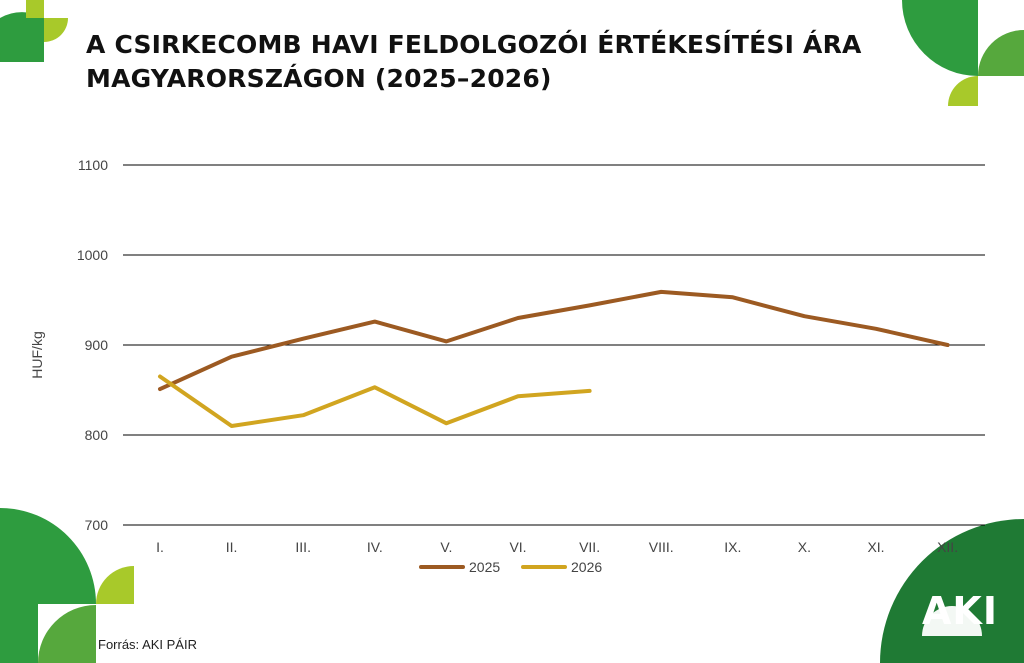  Describe the element at coordinates (97, 435) in the screenshot. I see `y-tick-label-800: 800` at that location.